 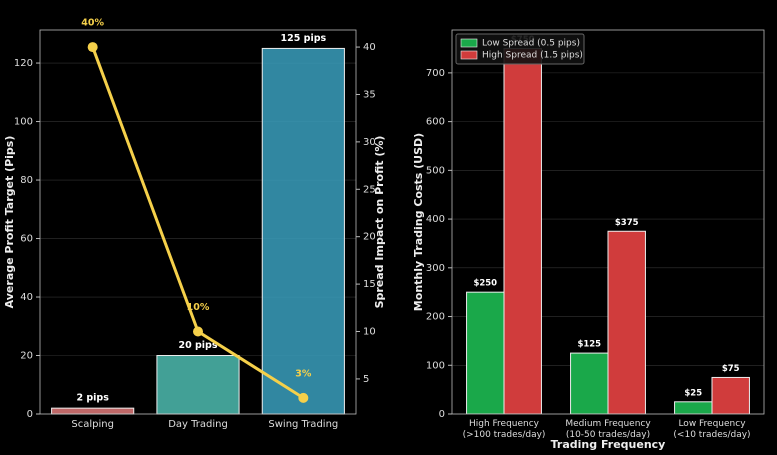 I want to click on y2-tick-label: 30, so click(x=369, y=142).